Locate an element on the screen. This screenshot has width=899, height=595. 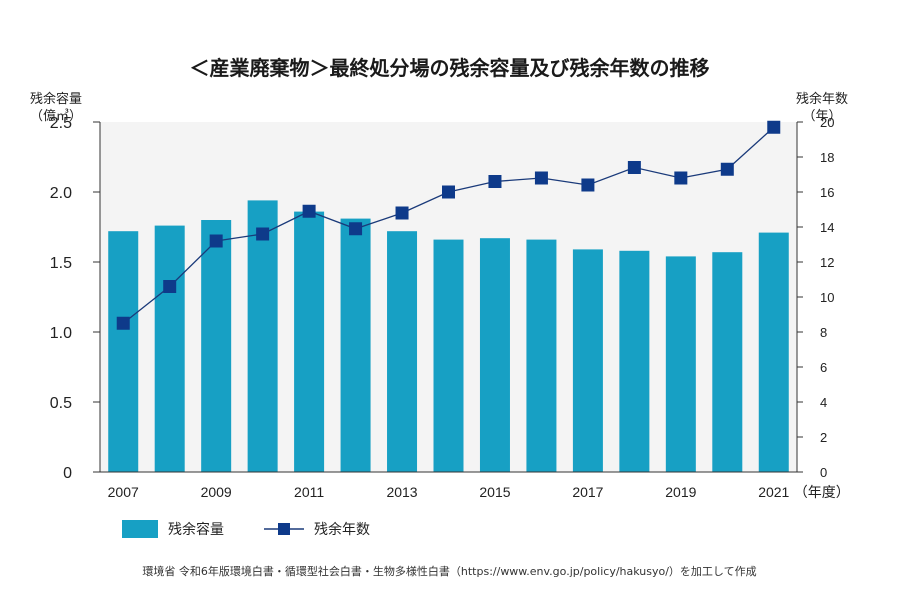
right-tick-label: 10 is located at coordinates (827, 297).